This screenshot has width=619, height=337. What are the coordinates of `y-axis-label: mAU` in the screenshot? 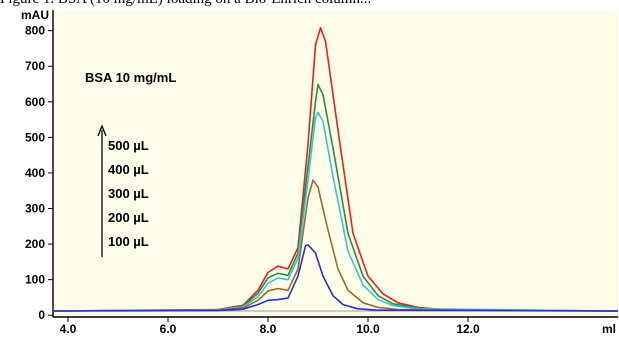 It's located at (35, 15).